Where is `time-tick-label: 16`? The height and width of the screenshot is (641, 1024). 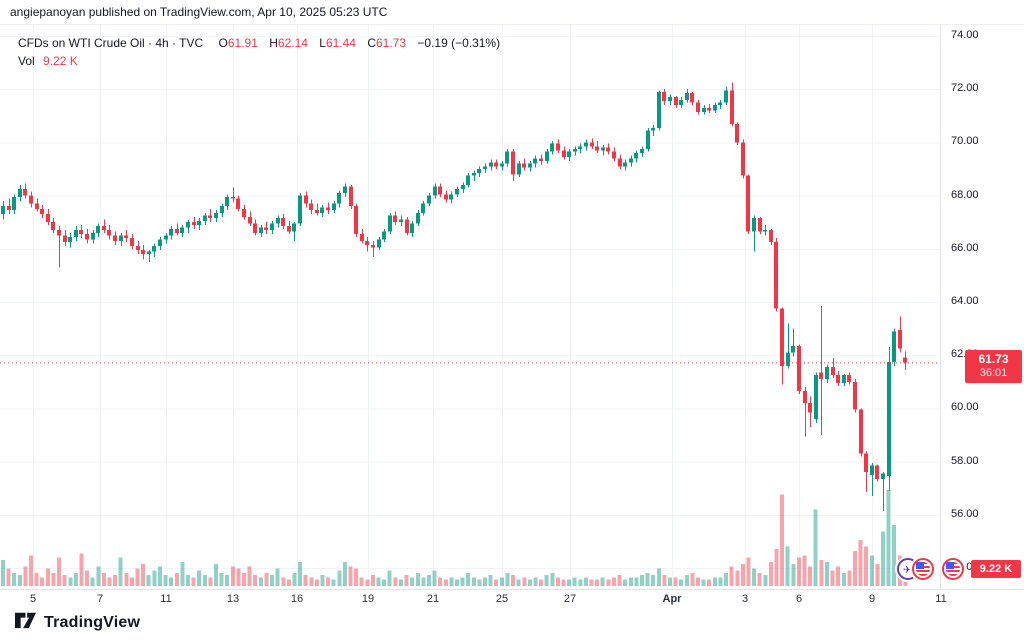
time-tick-label: 16 is located at coordinates (297, 599).